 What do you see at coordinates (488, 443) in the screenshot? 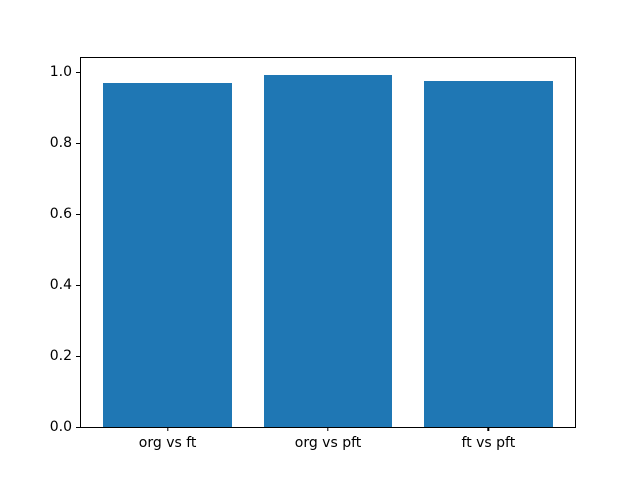
I see `x-tick-label: ft vs pft` at bounding box center [488, 443].